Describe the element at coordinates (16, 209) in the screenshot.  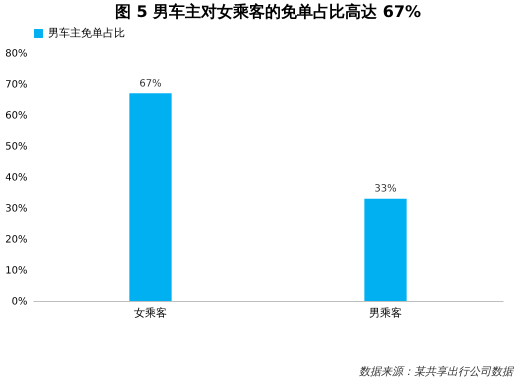
I see `y-tick-label: 30%` at that location.